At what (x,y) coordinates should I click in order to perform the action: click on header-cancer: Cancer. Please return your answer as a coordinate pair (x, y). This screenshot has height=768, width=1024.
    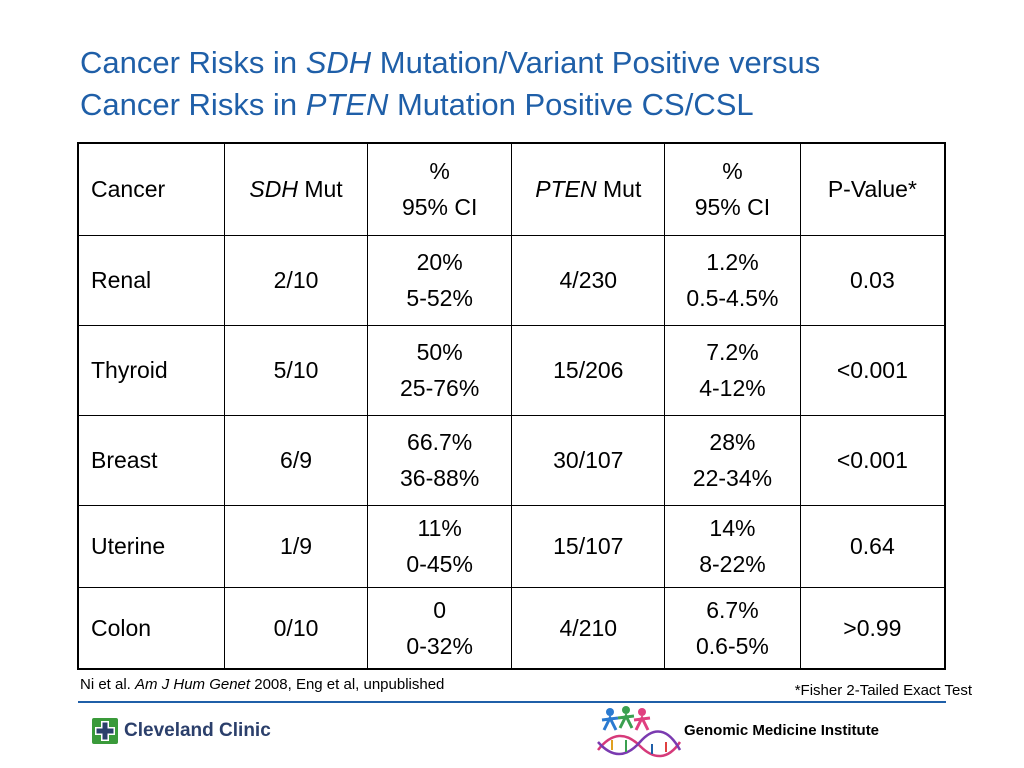
    Looking at the image, I should click on (151, 189).